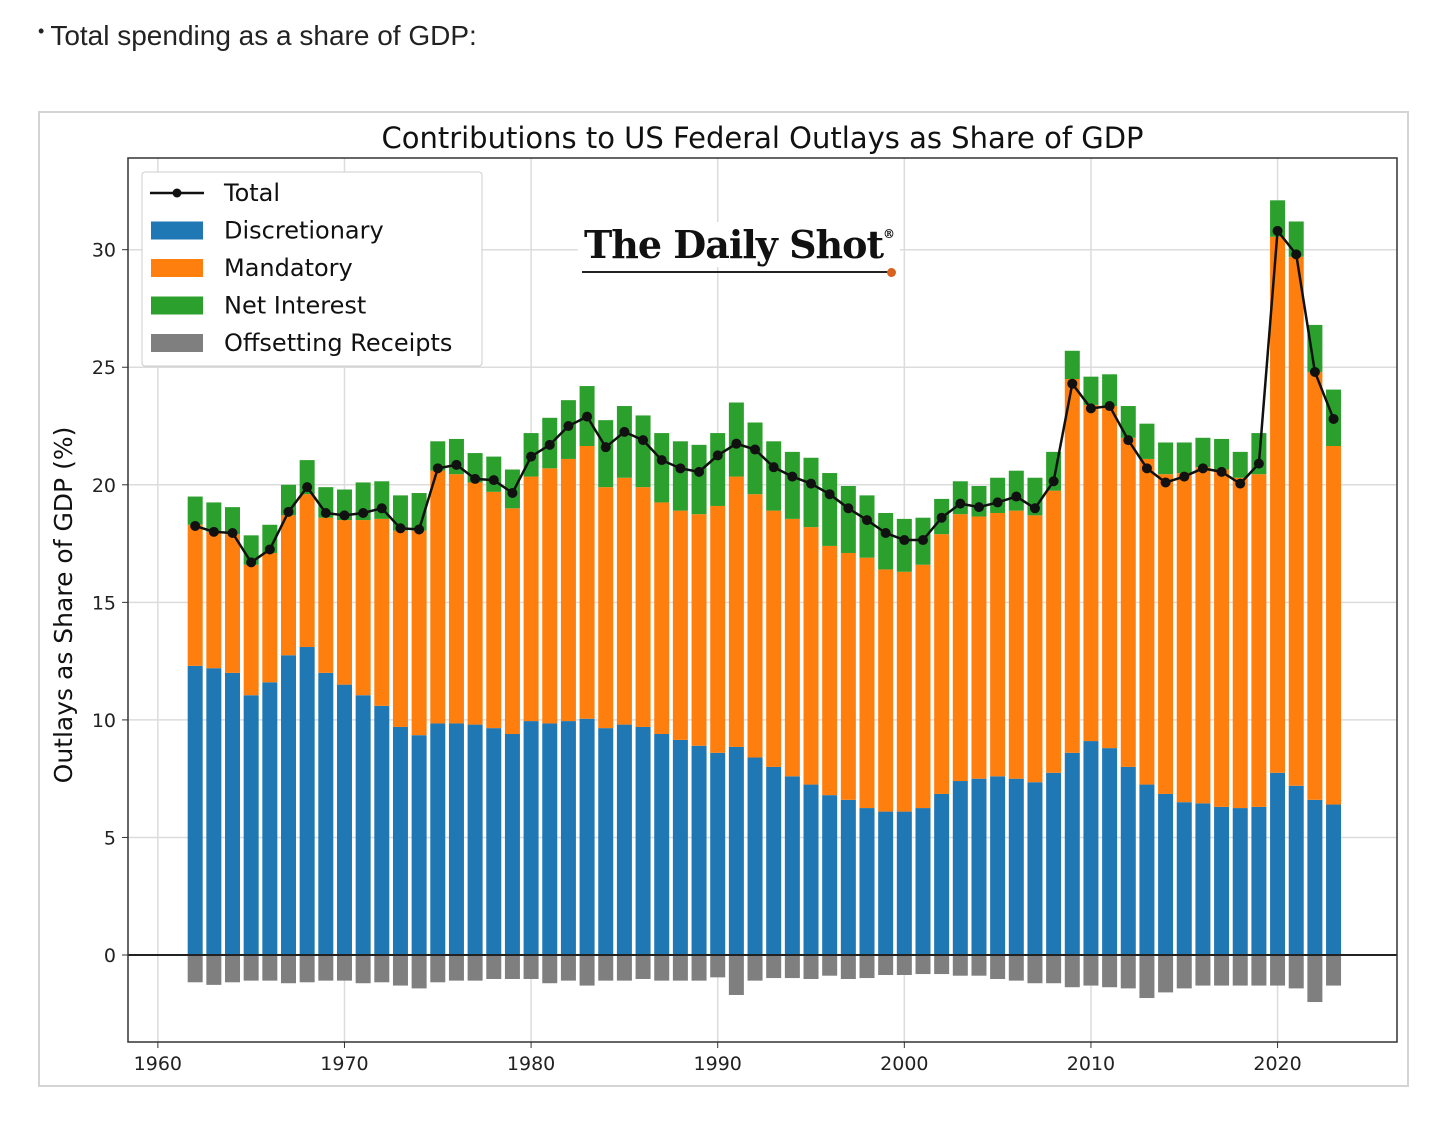 The width and height of the screenshot is (1456, 1140). Describe the element at coordinates (177, 268) in the screenshot. I see `legend-swatch-mandatory` at that location.